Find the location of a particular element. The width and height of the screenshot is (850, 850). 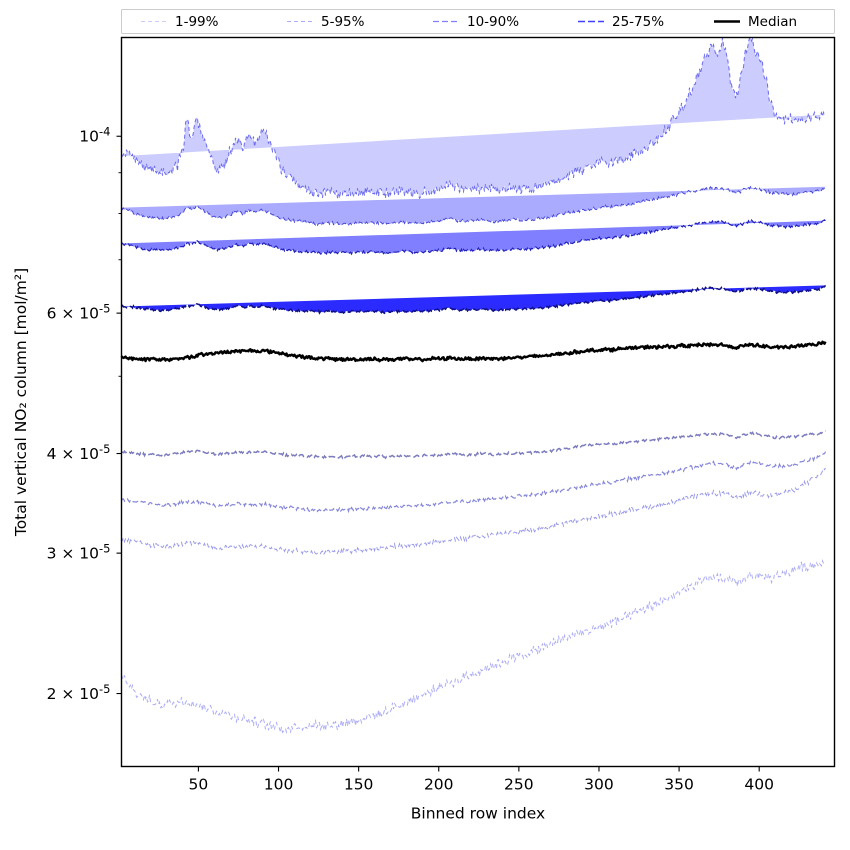

median-line is located at coordinates (473, 351).